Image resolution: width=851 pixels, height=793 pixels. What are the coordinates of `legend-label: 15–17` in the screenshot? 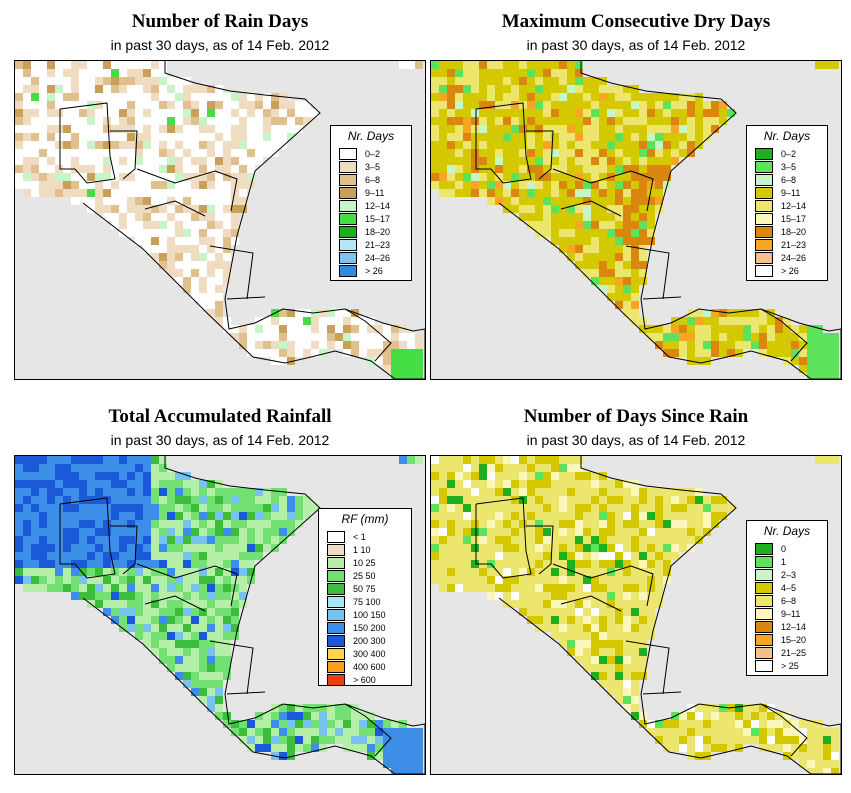 It's located at (794, 219).